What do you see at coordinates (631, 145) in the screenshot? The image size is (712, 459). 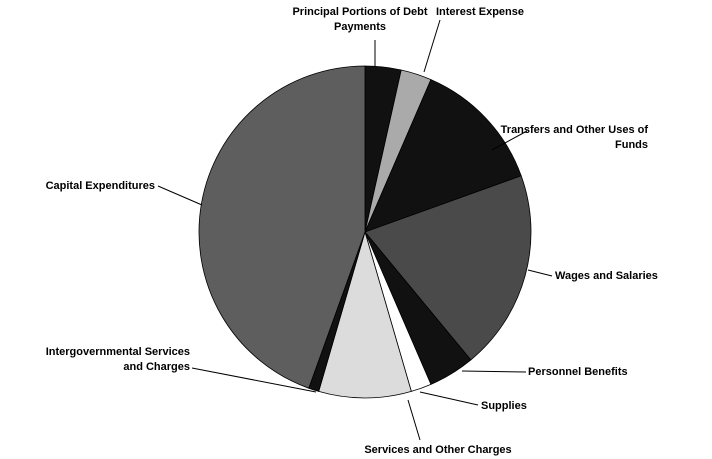 I see `label-line: Funds` at bounding box center [631, 145].